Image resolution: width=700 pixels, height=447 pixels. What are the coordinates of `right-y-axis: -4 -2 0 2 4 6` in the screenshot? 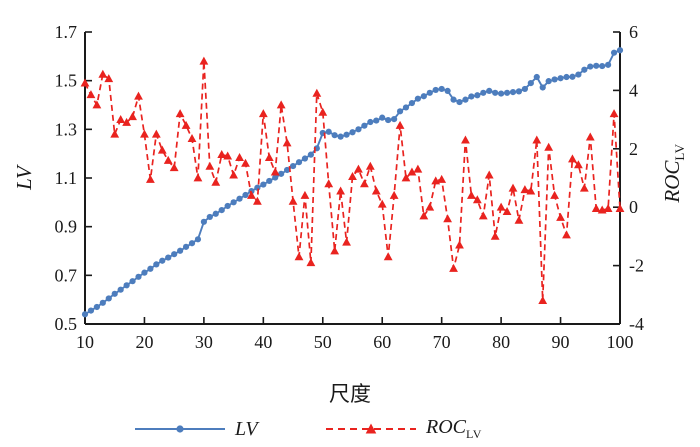 It's located at (628, 178).